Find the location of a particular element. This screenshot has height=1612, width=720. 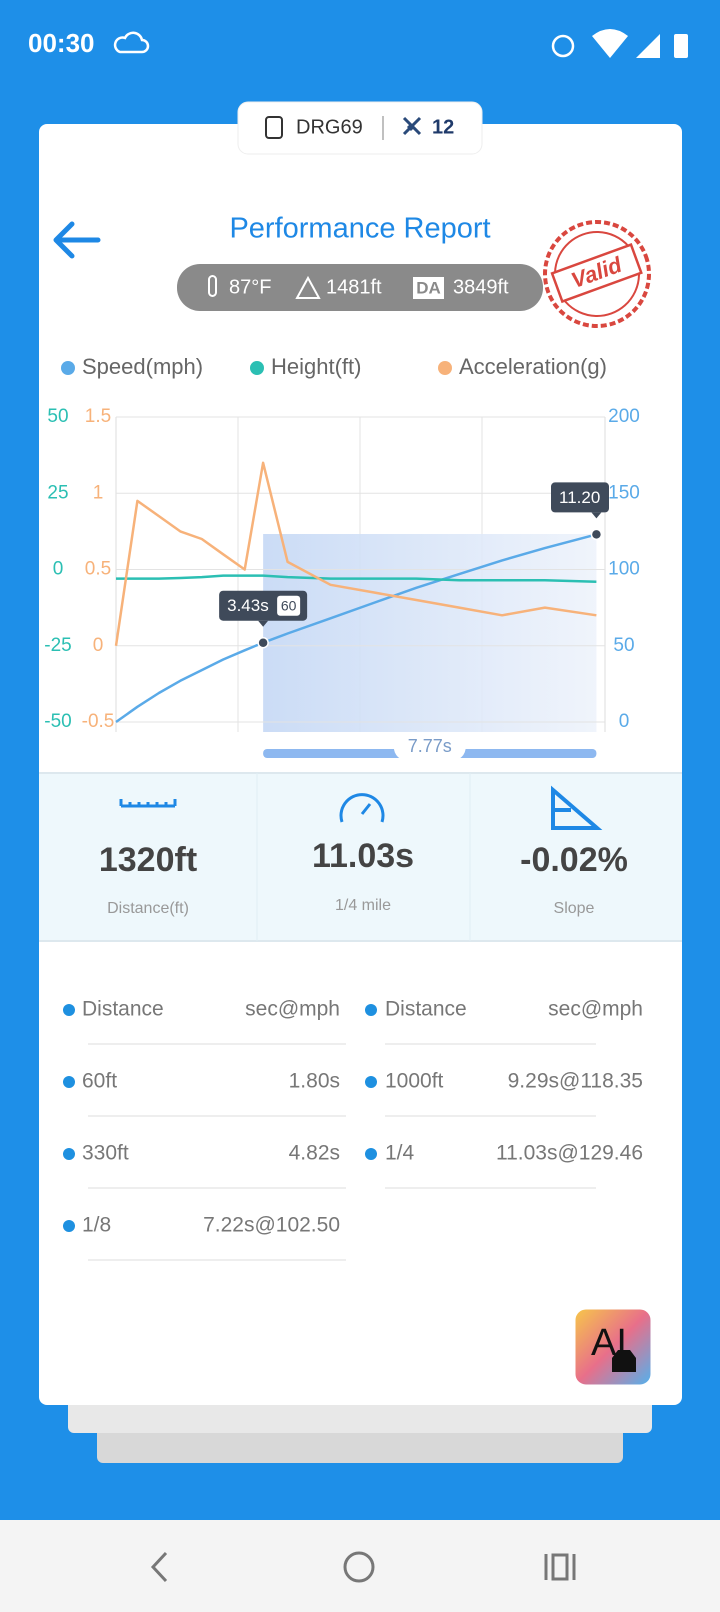

nav-back is located at coordinates (159, 1567).